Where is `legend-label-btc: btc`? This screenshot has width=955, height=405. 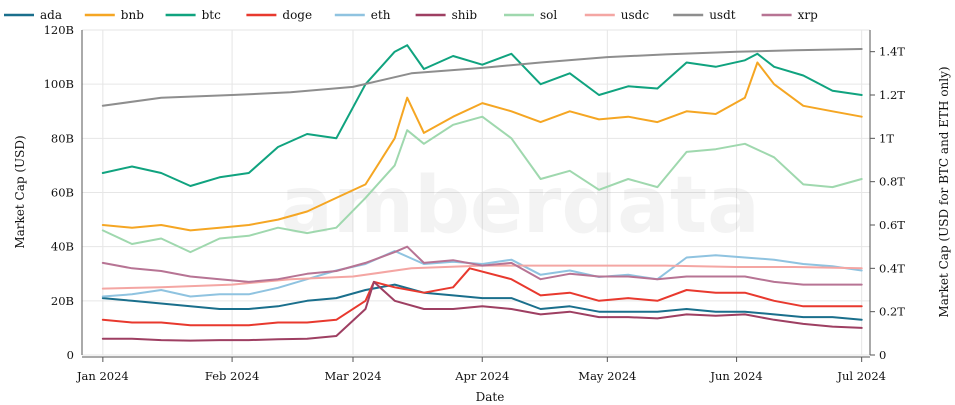 legend-label-btc: btc is located at coordinates (212, 15).